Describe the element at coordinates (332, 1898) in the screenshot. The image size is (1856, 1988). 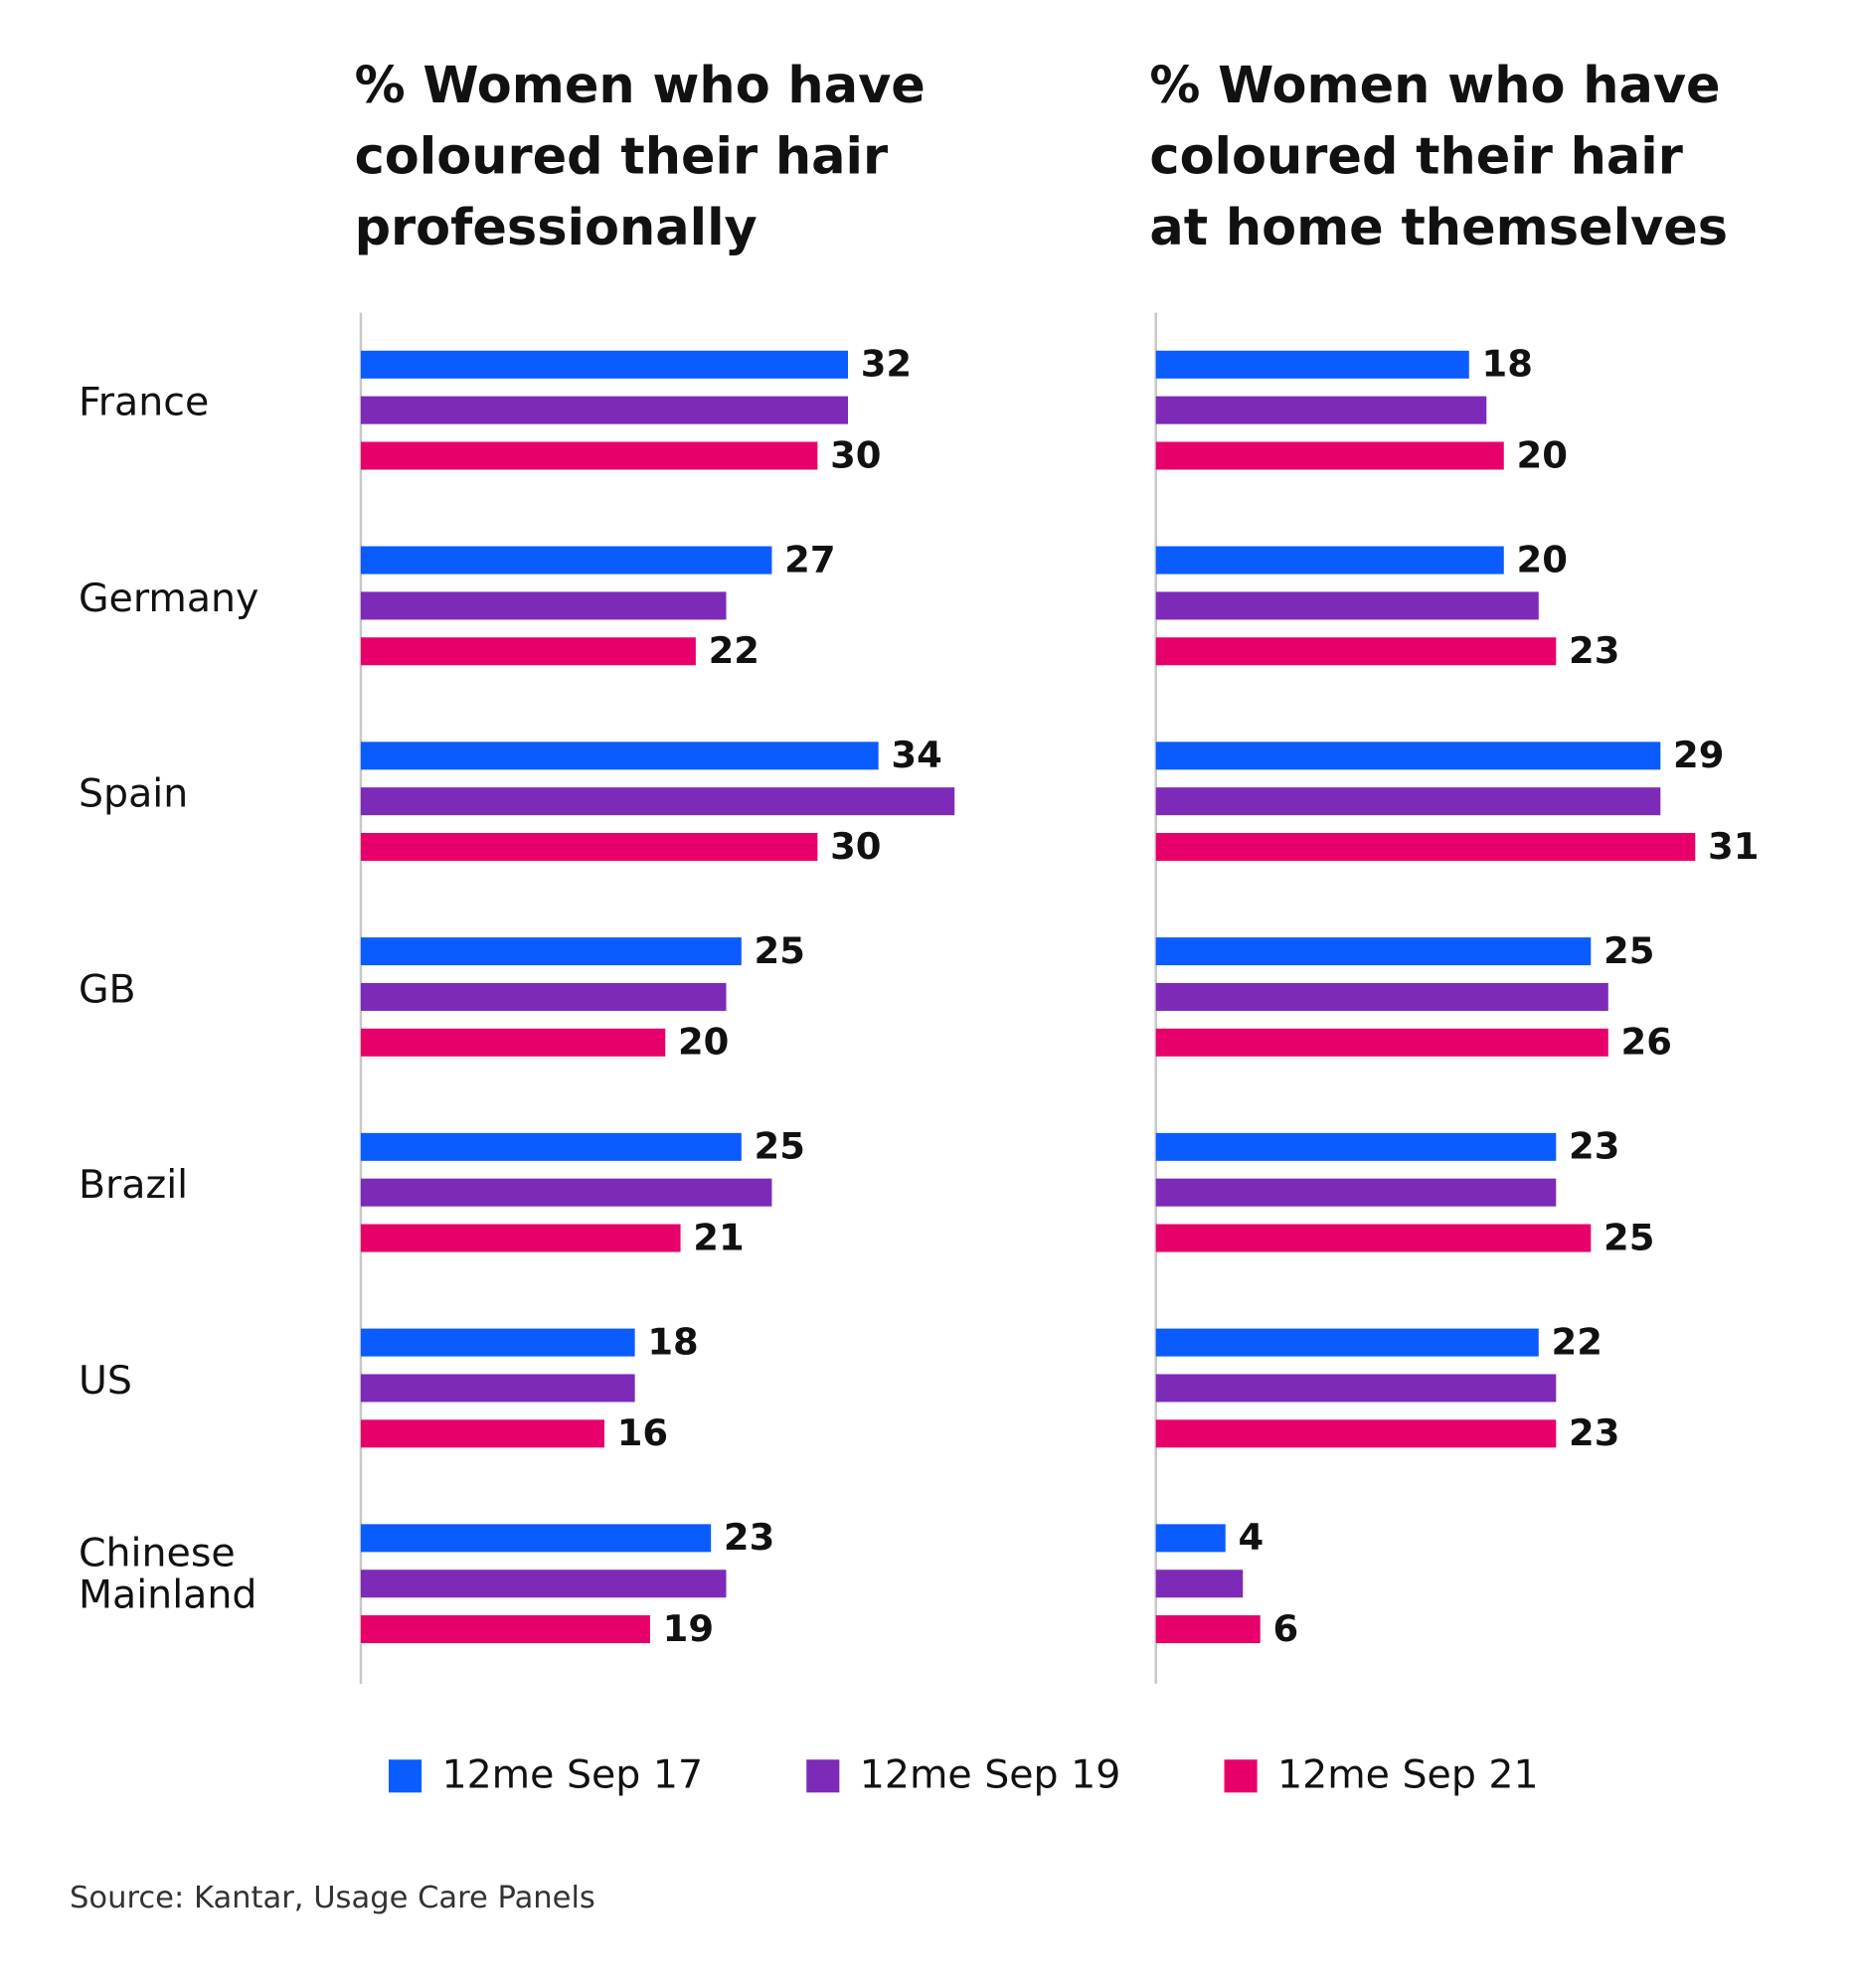
I see `source-note: Source: Kantar, Usage Care Panels` at that location.